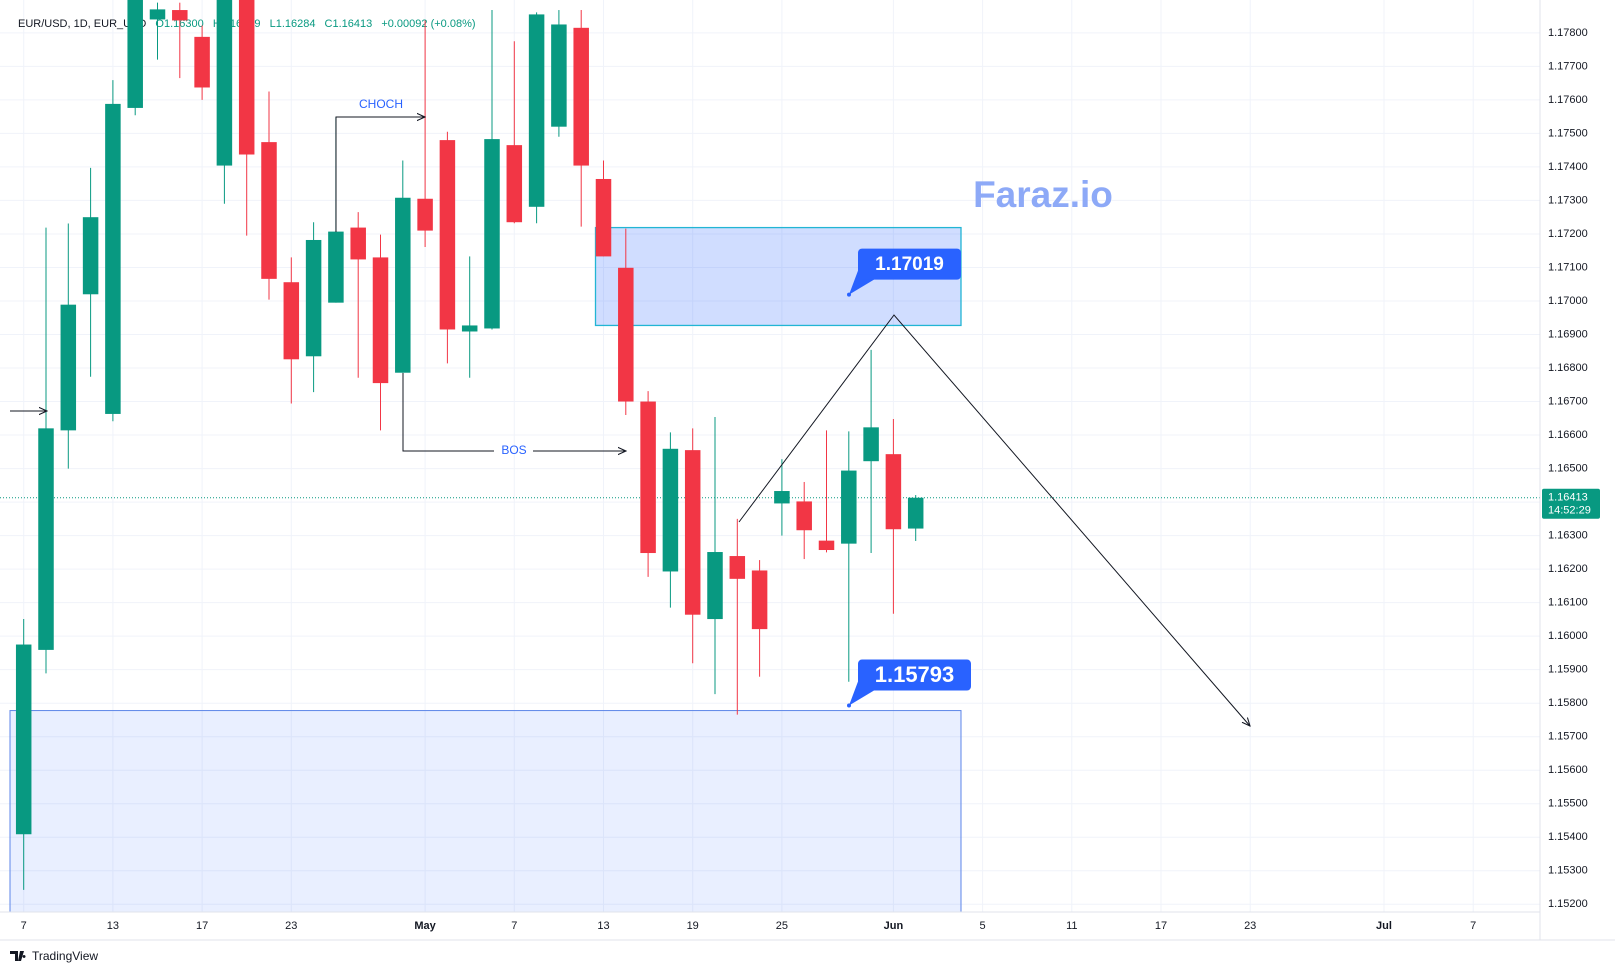  I want to click on callout-label: 1.15793, so click(915, 674).